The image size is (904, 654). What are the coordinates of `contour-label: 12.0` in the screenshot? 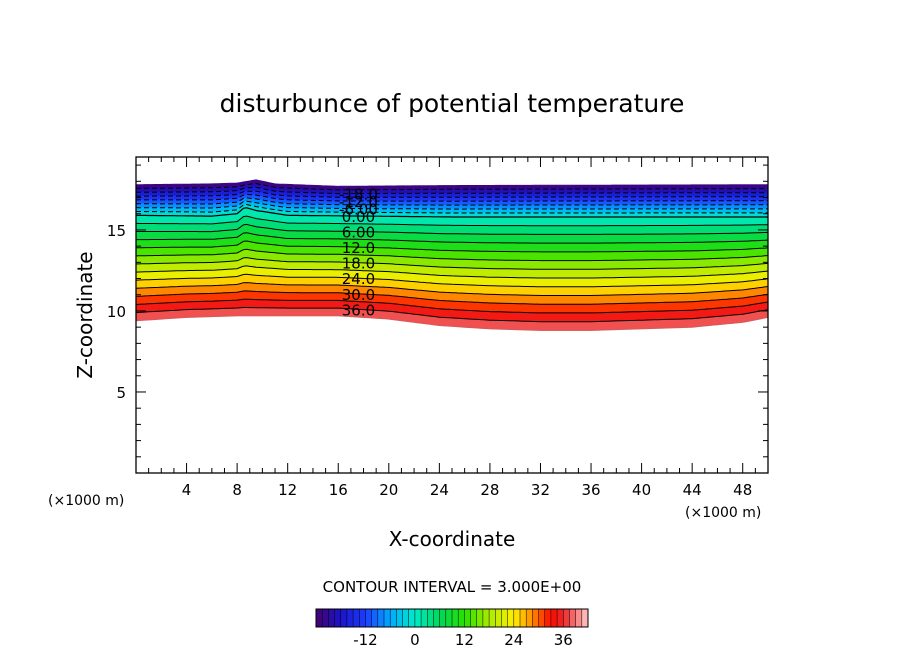 It's located at (358, 248).